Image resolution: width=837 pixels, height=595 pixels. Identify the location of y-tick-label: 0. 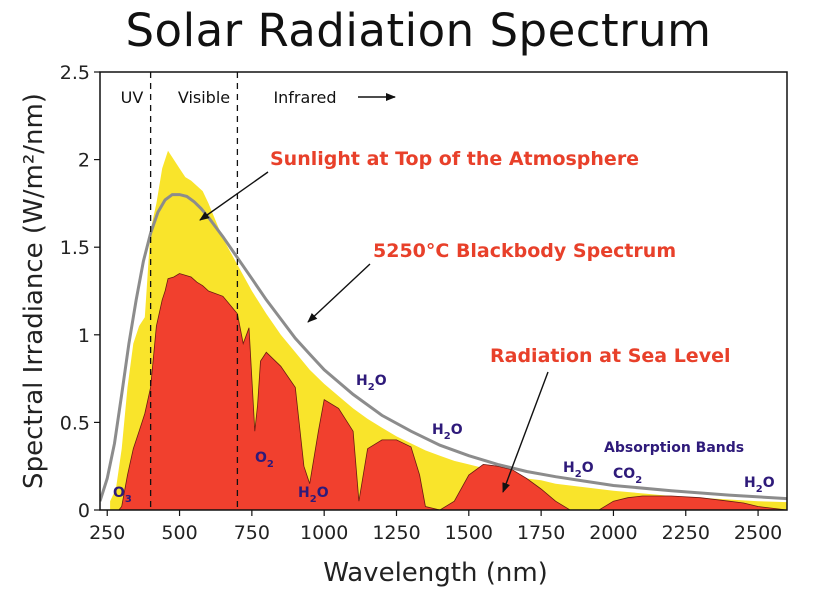
(84, 511).